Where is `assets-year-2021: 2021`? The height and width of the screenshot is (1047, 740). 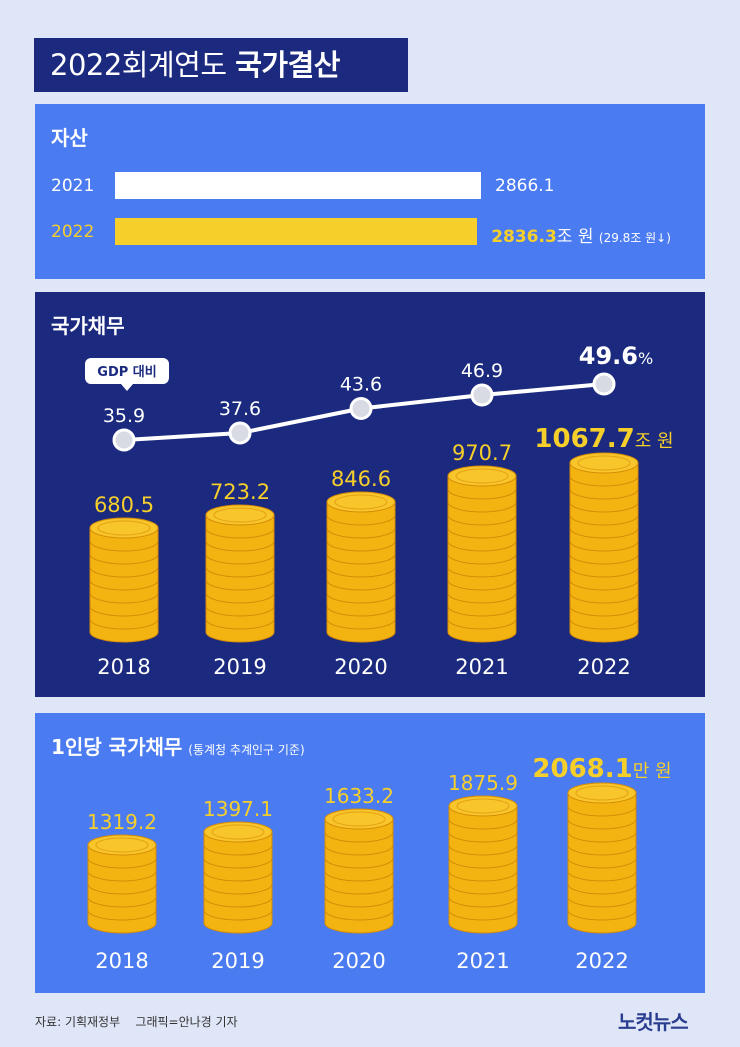
assets-year-2021: 2021 is located at coordinates (73, 186).